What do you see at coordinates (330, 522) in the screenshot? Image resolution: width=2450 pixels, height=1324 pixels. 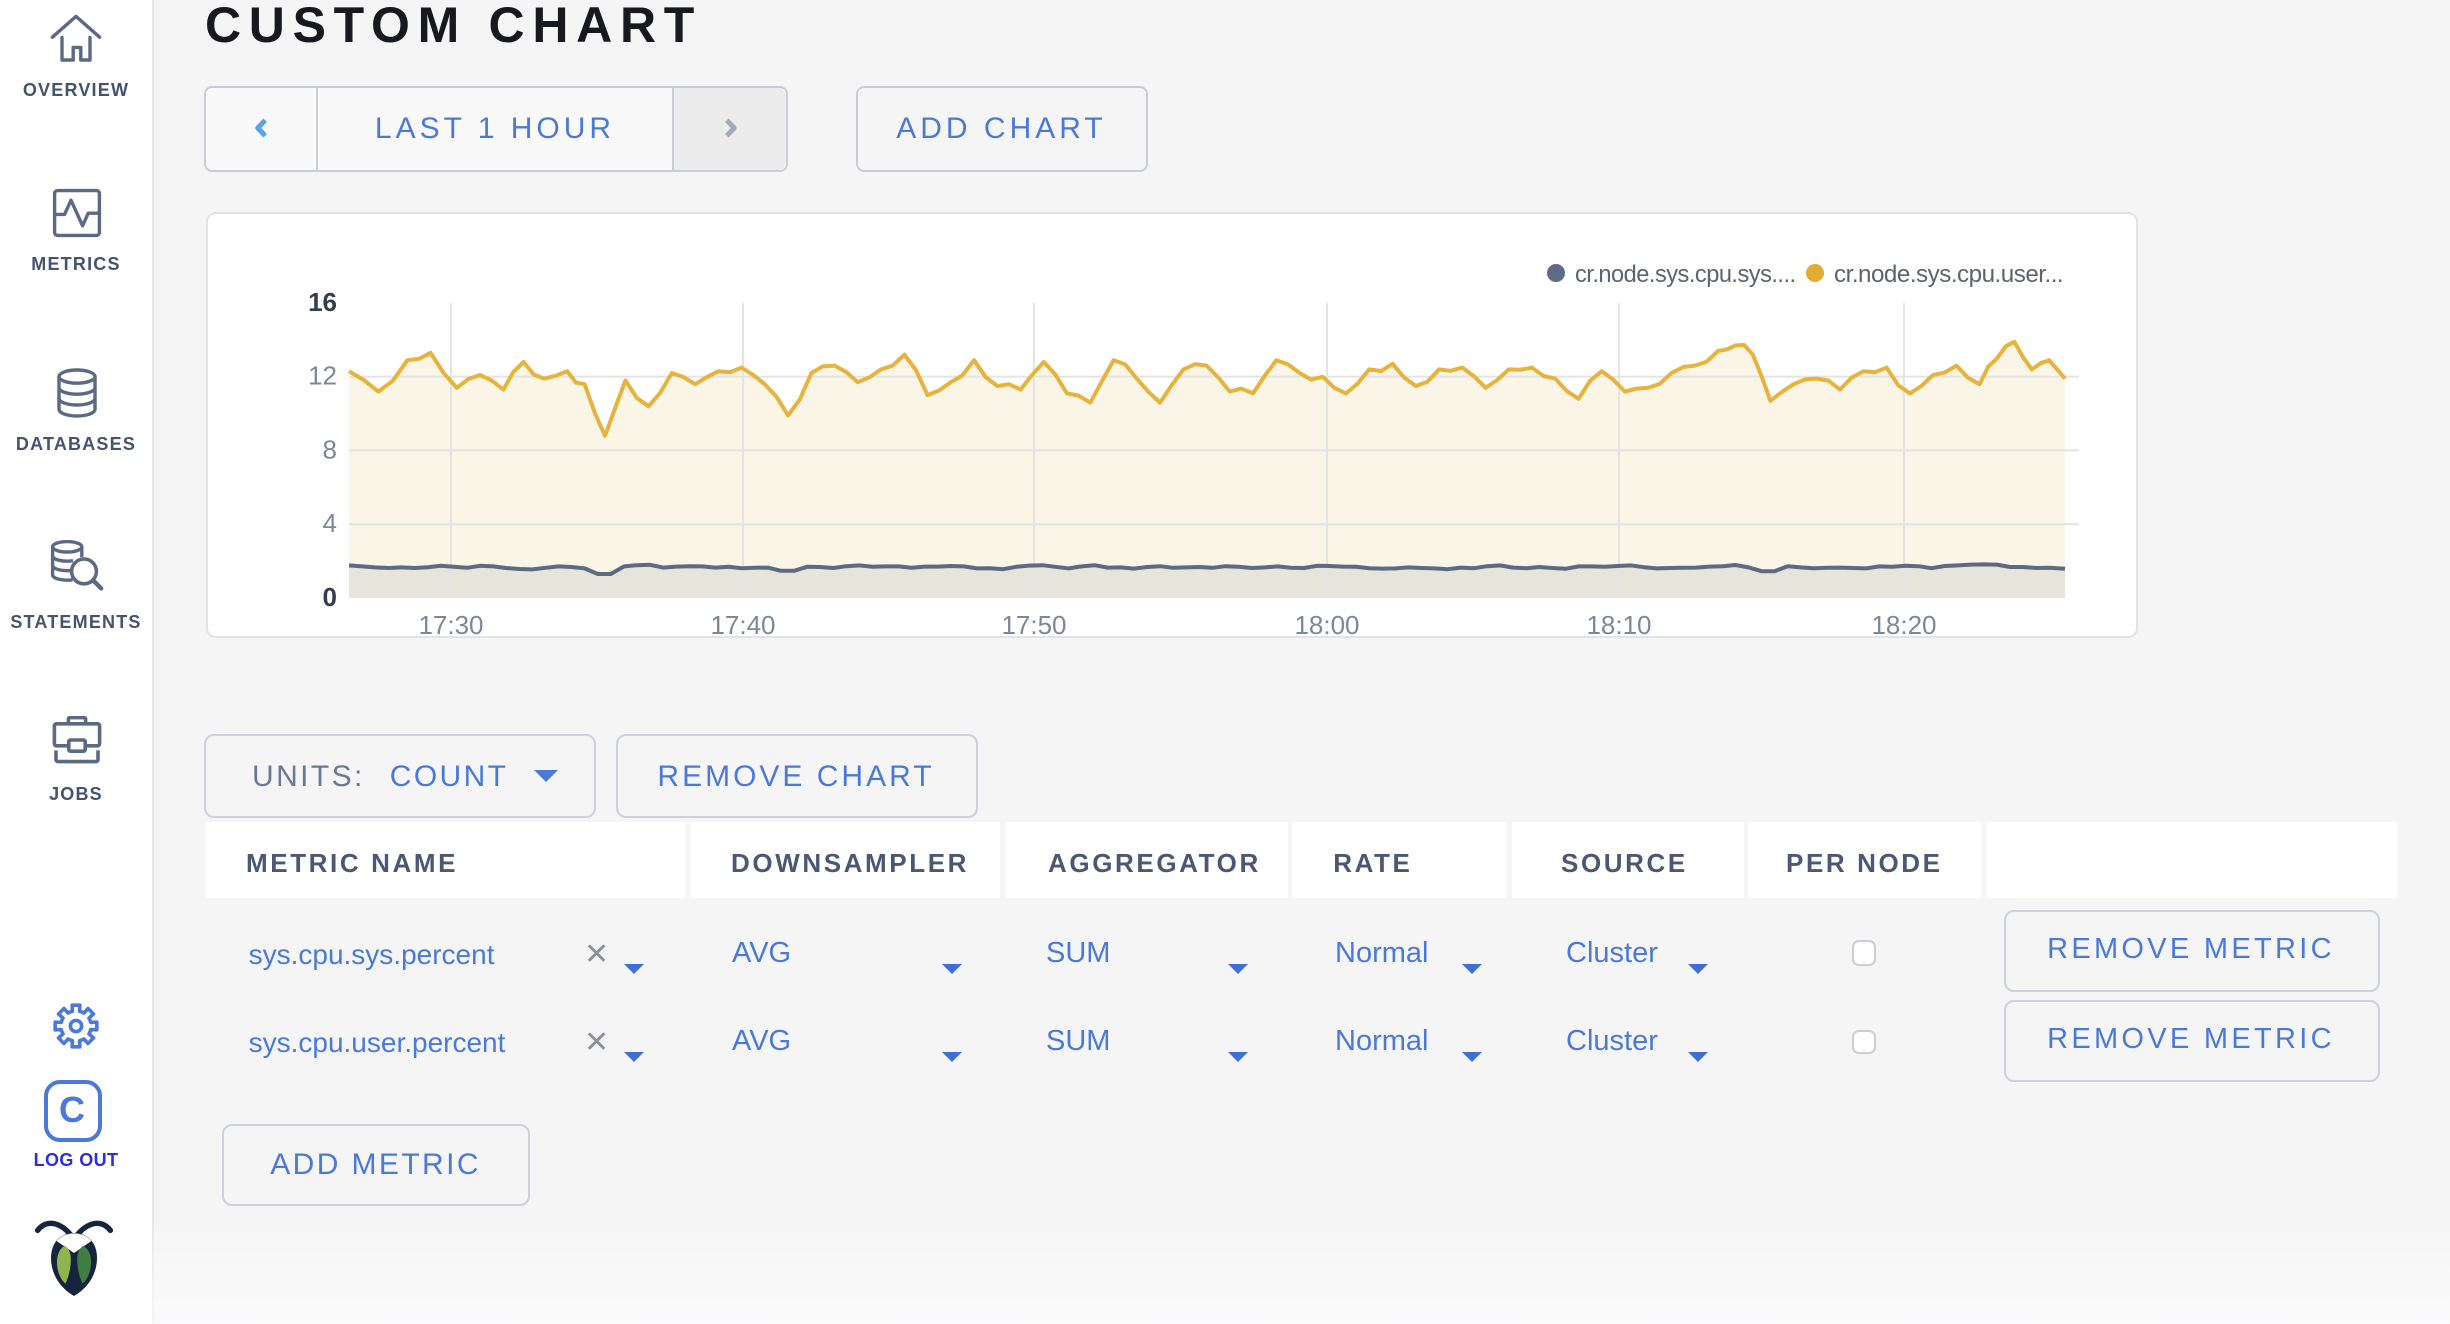 I see `svg-text: 4` at bounding box center [330, 522].